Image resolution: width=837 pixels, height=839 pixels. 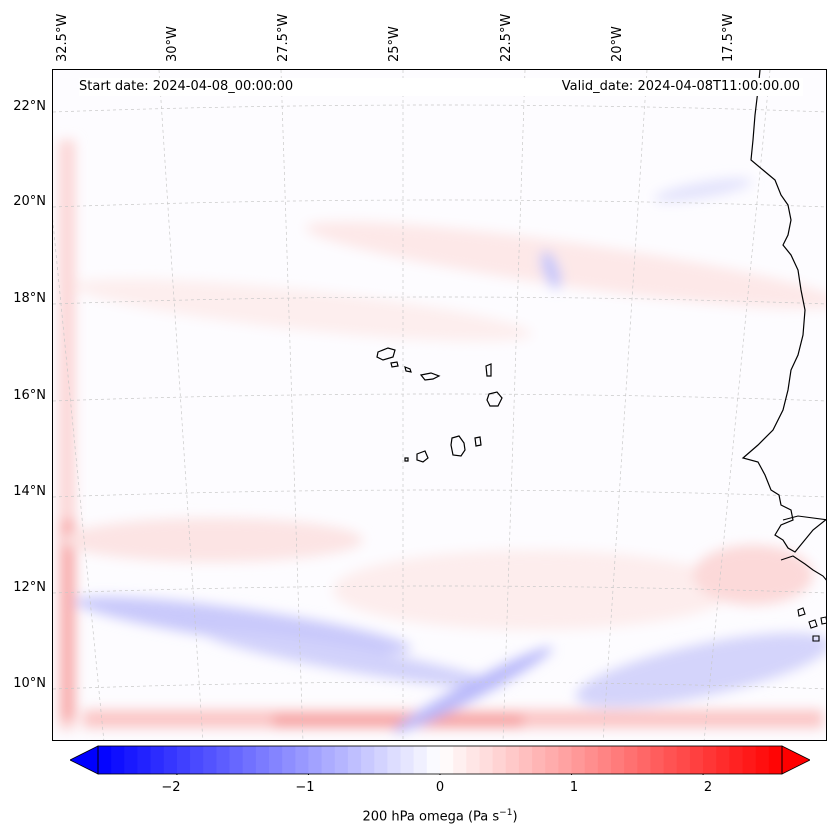 What do you see at coordinates (617, 44) in the screenshot?
I see `lon-label-20w: 20°W` at bounding box center [617, 44].